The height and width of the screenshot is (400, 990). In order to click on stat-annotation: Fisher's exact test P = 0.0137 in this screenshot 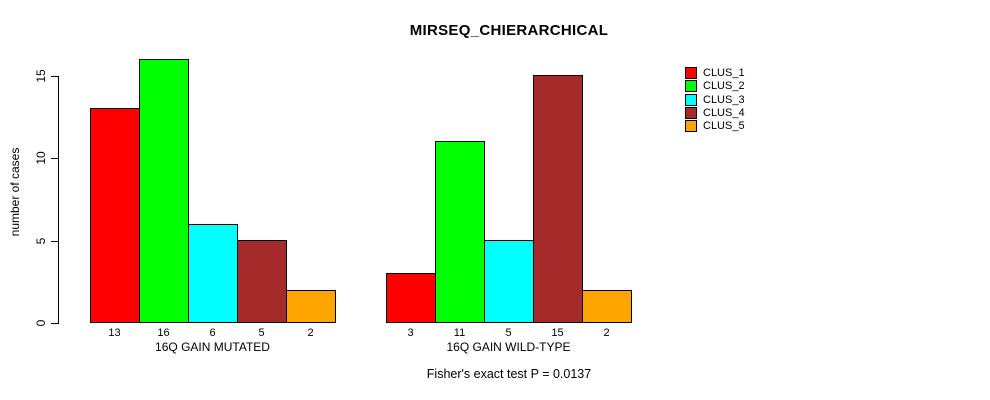, I will do `click(509, 374)`.